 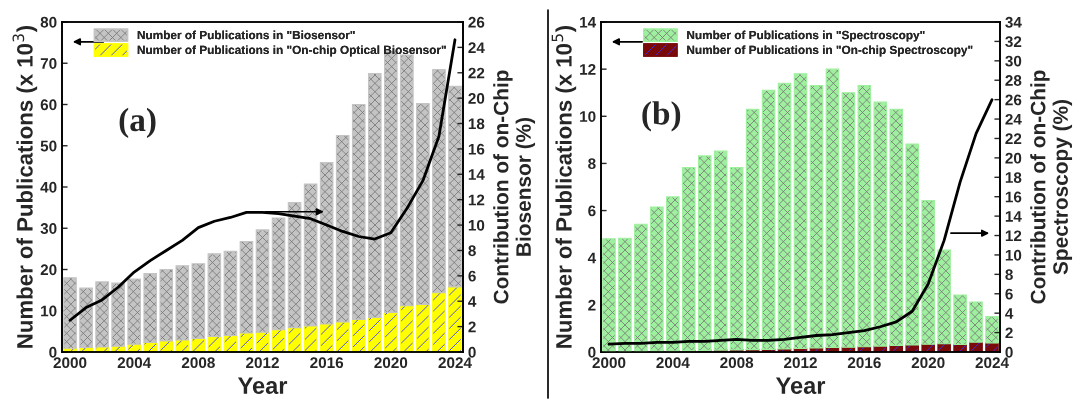 I want to click on y2-tick-label: 28, so click(x=1013, y=80).